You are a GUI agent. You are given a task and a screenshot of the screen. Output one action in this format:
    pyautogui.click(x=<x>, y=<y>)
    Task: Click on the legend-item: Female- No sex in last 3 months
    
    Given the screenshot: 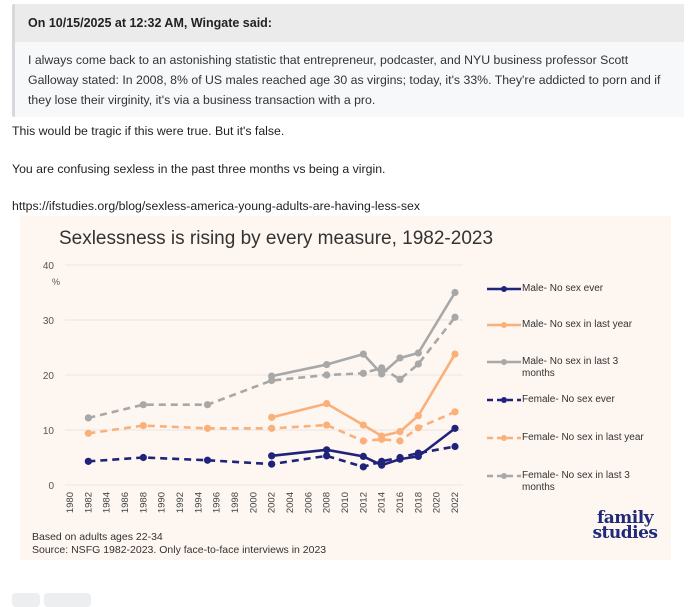 What is the action you would take?
    pyautogui.click(x=576, y=482)
    